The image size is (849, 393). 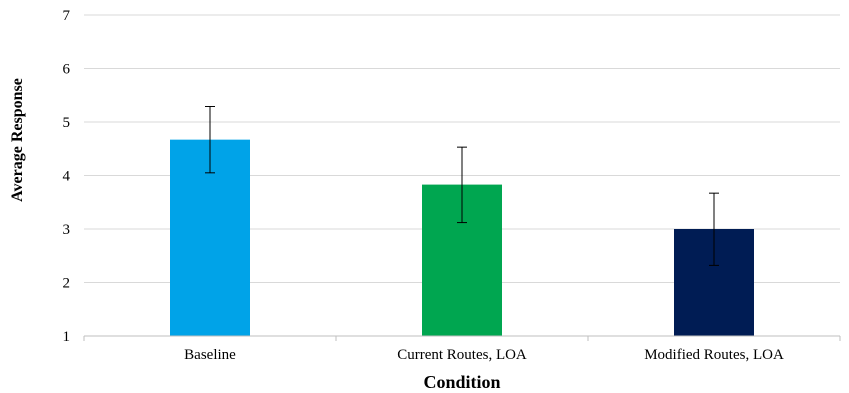 What do you see at coordinates (67, 337) in the screenshot?
I see `y-tick-label: 1` at bounding box center [67, 337].